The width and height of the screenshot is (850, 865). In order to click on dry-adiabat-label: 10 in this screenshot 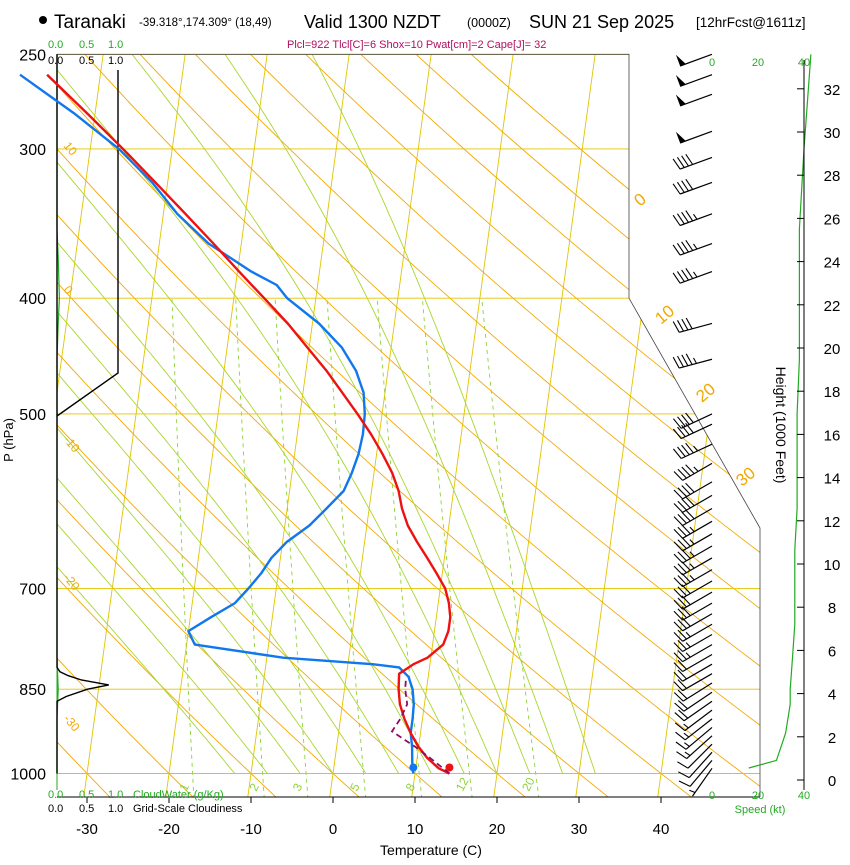, I will do `click(71, 148)`.